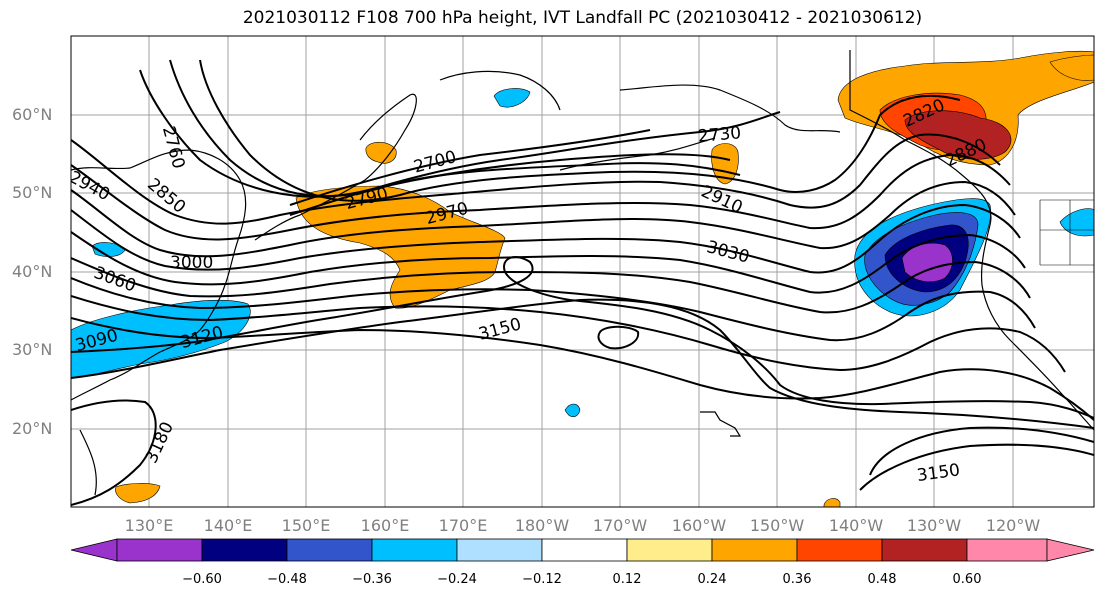  What do you see at coordinates (512, 98) in the screenshot?
I see `ivt-negative-japan-north` at bounding box center [512, 98].